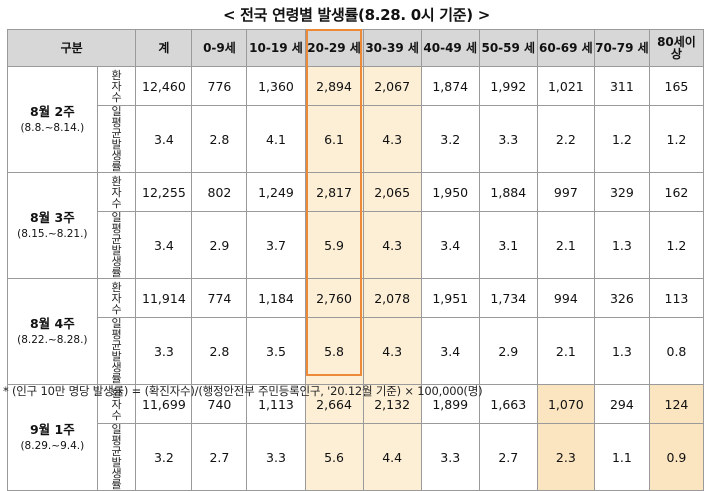 This screenshot has height=491, width=713. I want to click on table-cell: 6.1, so click(334, 139).